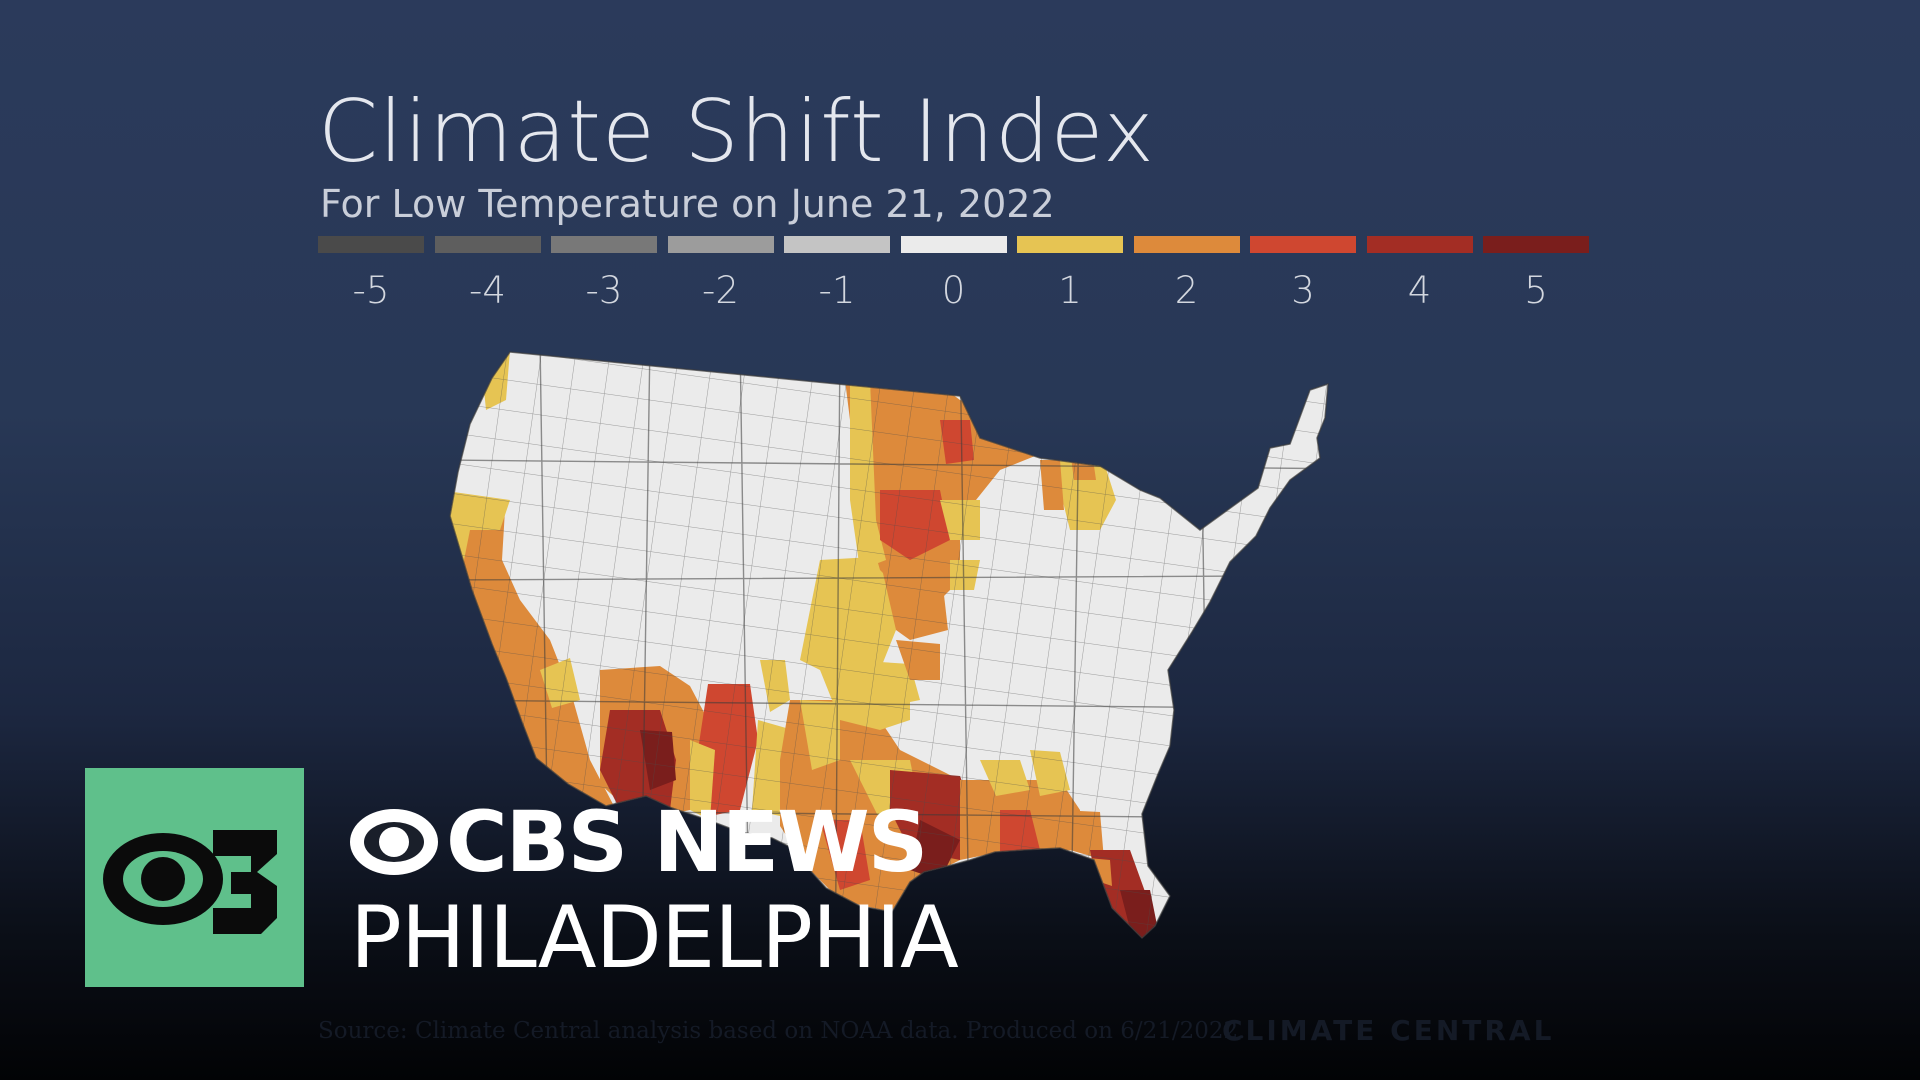 This screenshot has height=1080, width=1920. What do you see at coordinates (371, 290) in the screenshot?
I see `legend-label: -5` at bounding box center [371, 290].